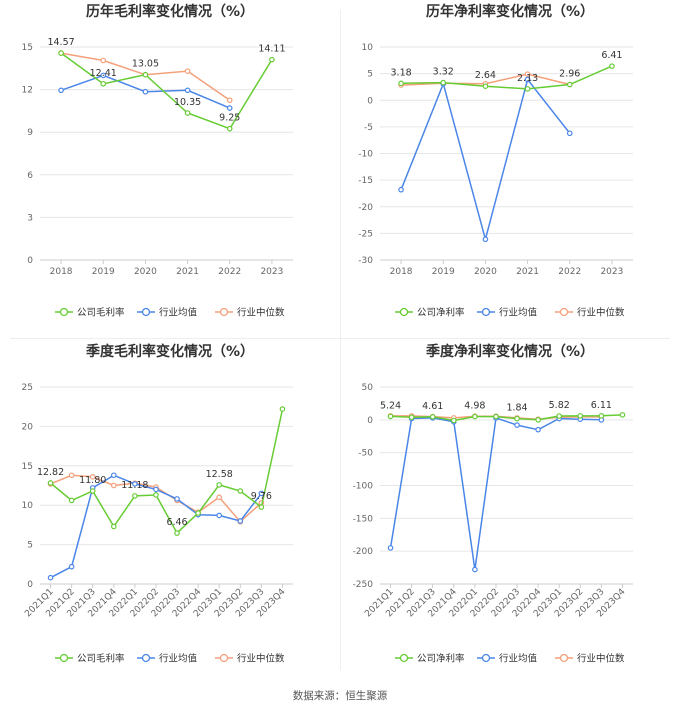 Image resolution: width=680 pixels, height=712 pixels. Describe the element at coordinates (30, 133) in the screenshot. I see `y-tick-label: 9` at that location.